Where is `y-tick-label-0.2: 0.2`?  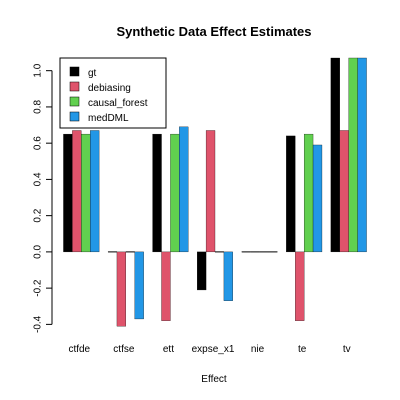
y-tick-label-0.2: 0.2 is located at coordinates (38, 215).